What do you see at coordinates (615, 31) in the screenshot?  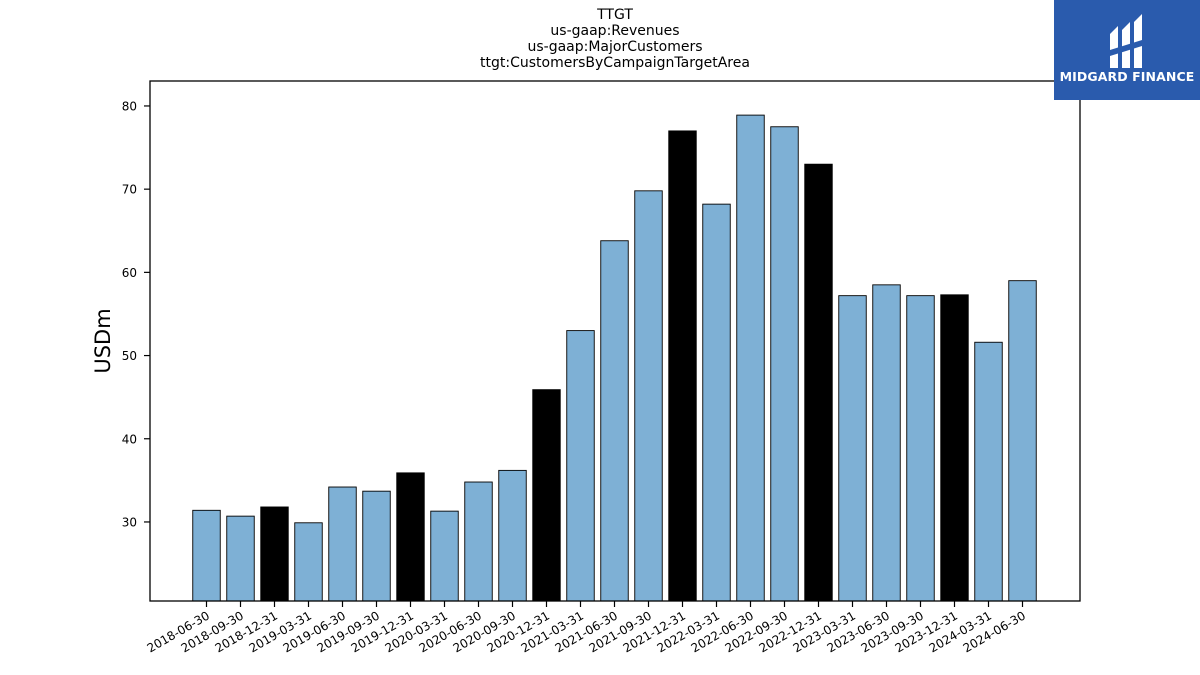 I see `chart-title-line-2: us-gaap:Revenues` at bounding box center [615, 31].